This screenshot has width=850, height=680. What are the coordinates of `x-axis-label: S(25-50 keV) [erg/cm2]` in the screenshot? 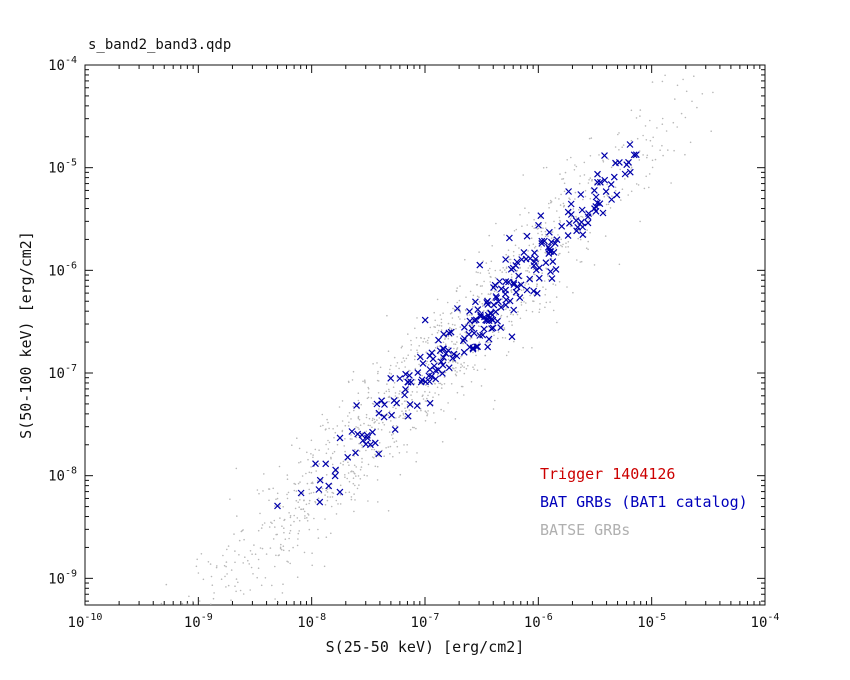 It's located at (425, 647).